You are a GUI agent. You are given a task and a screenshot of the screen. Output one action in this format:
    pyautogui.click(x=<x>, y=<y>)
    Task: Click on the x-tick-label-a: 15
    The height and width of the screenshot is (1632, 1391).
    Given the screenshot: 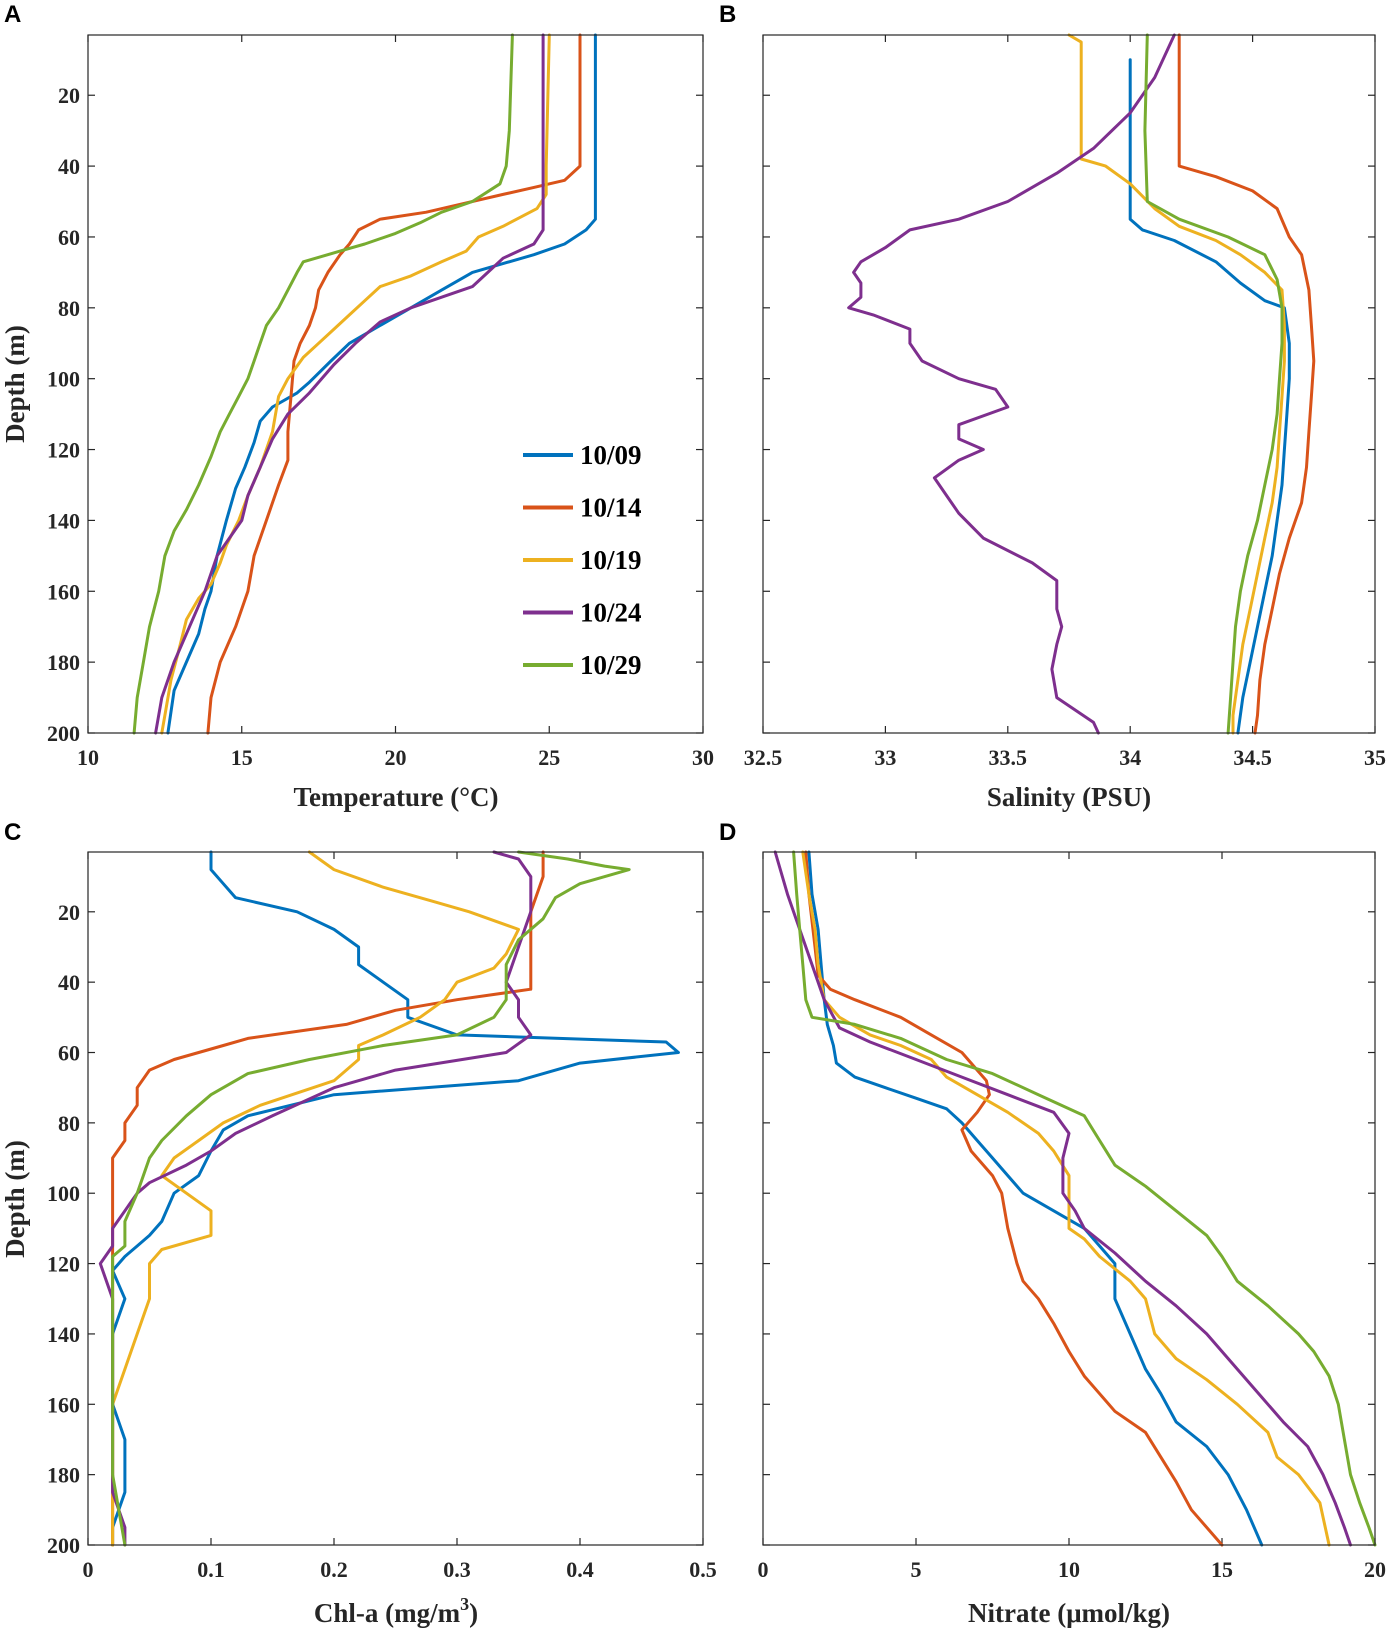 What is the action you would take?
    pyautogui.click(x=242, y=757)
    